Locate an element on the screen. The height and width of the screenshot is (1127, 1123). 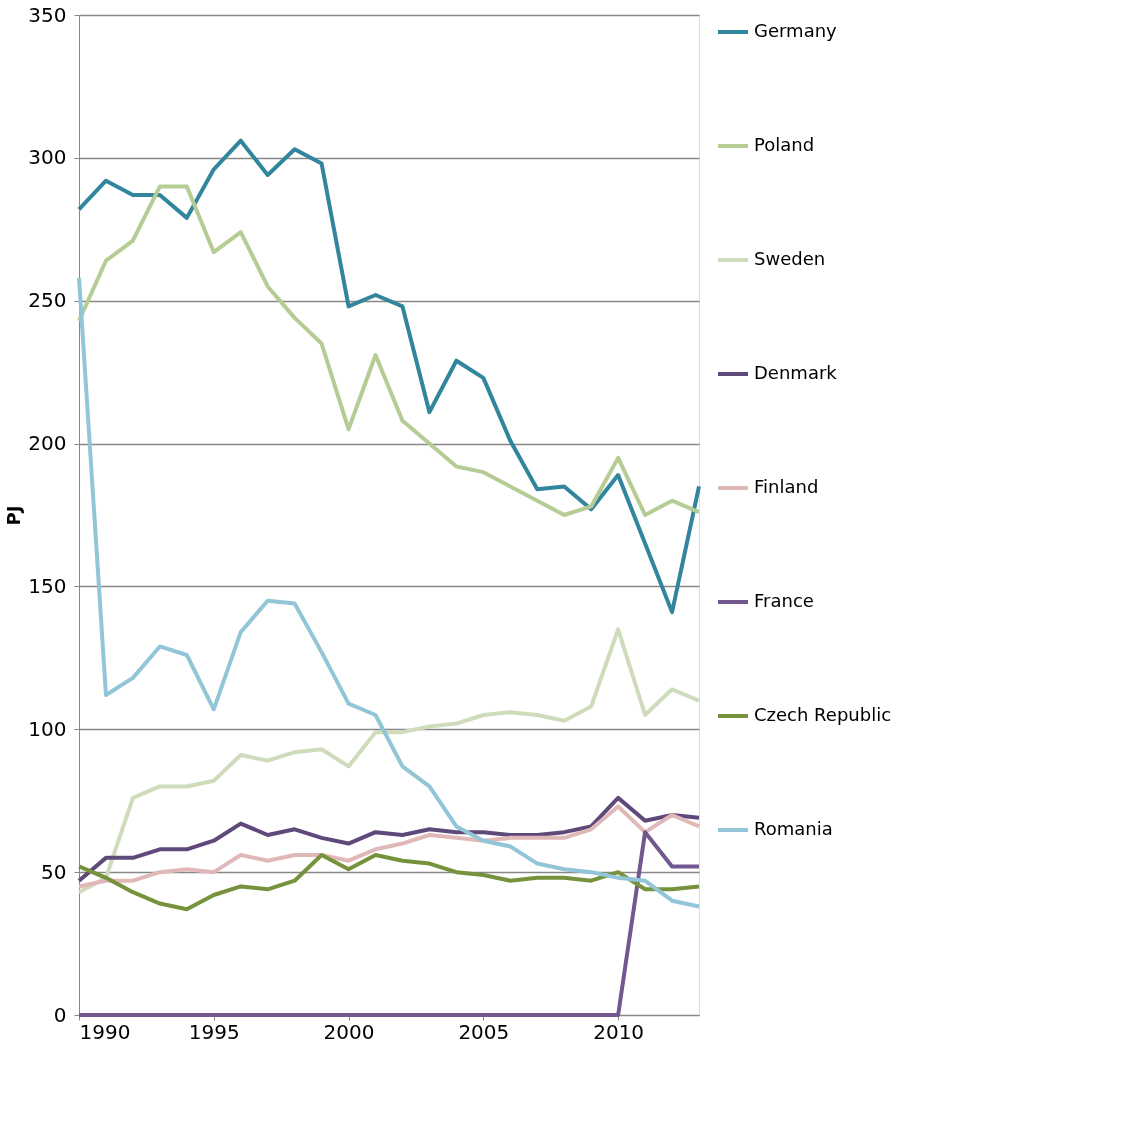
x-tick-label: 2000 is located at coordinates (349, 1031).